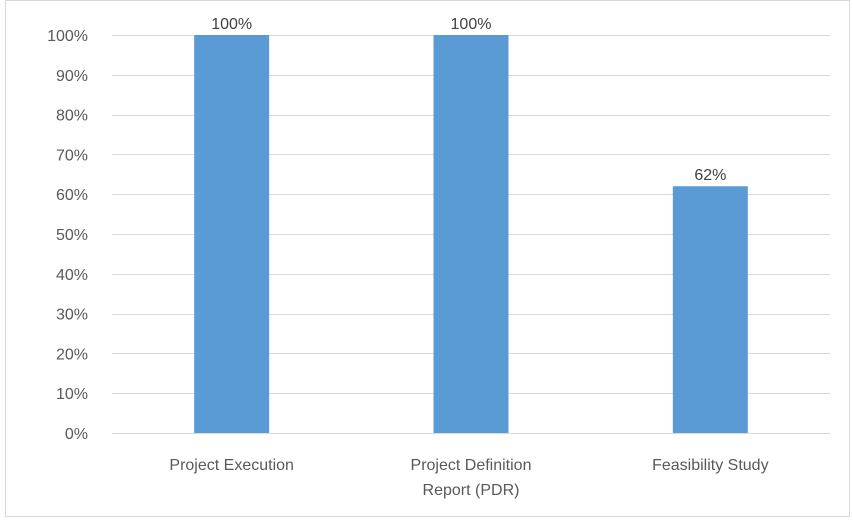 The image size is (853, 521). Describe the element at coordinates (72, 394) in the screenshot. I see `y-tick-label: 10%` at that location.